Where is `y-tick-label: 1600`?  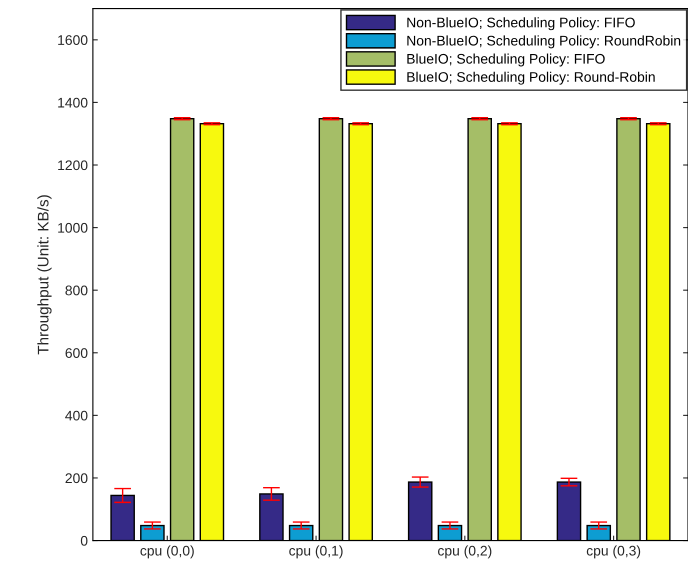
y-tick-label: 1600 is located at coordinates (73, 40).